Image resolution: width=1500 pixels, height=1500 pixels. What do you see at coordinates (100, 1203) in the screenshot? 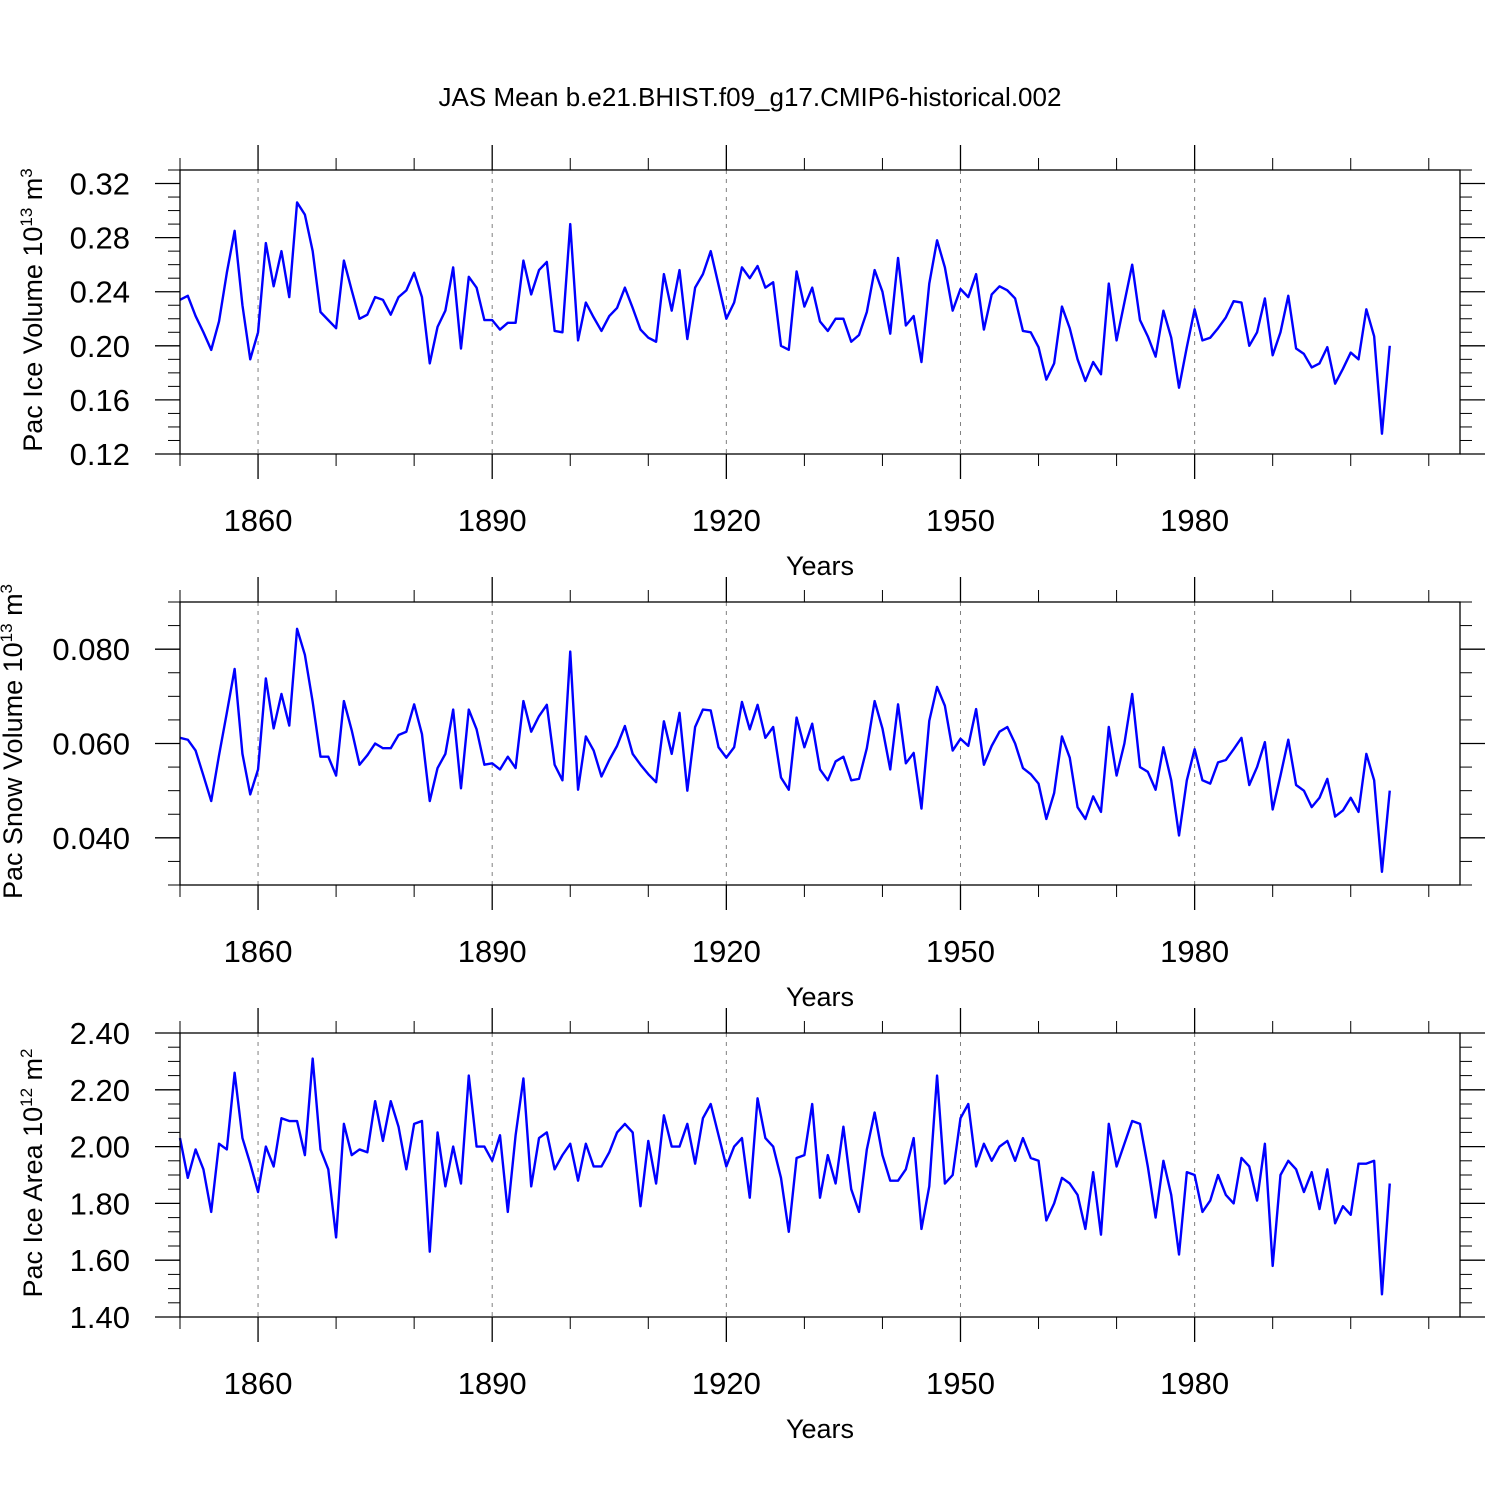
I see `y-tick-label: 1.80` at bounding box center [100, 1203].